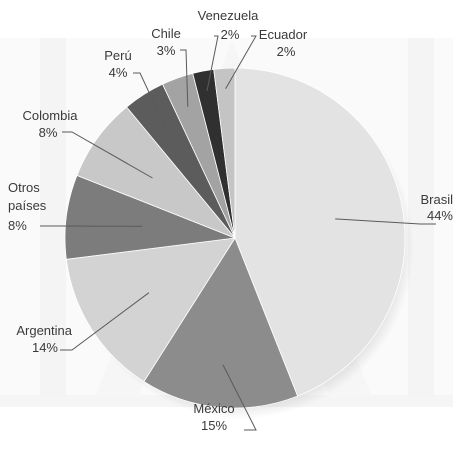  Describe the element at coordinates (239, 397) in the screenshot. I see `leader-line-mexico` at that location.